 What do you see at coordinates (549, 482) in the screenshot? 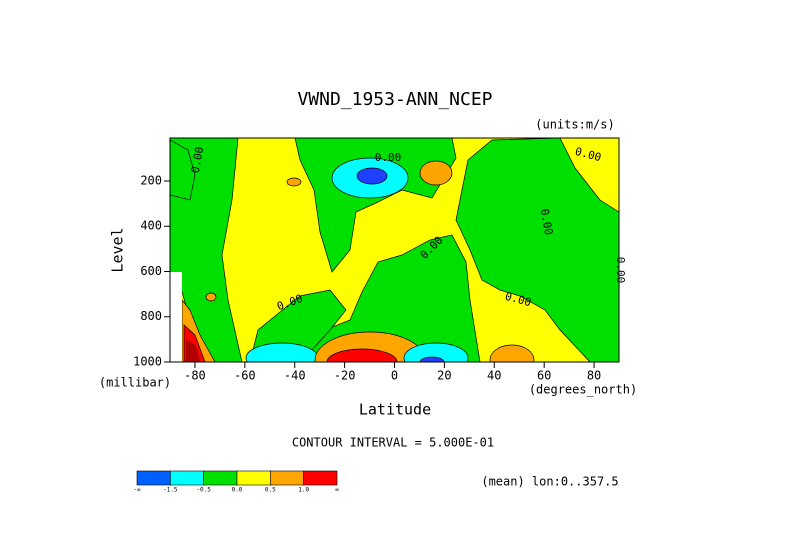
I see `footer-note: (mean) lon:0..357.5` at bounding box center [549, 482].